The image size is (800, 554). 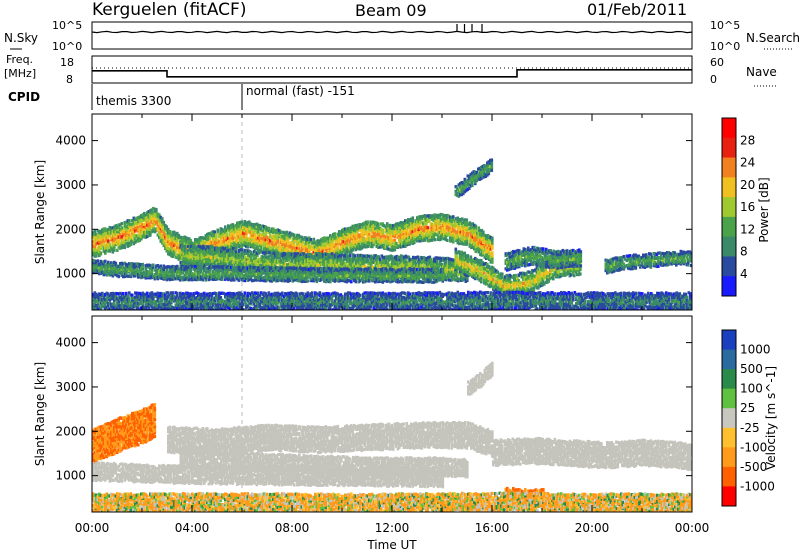 I want to click on noise-right-tick-low: 10^0, so click(x=725, y=46).